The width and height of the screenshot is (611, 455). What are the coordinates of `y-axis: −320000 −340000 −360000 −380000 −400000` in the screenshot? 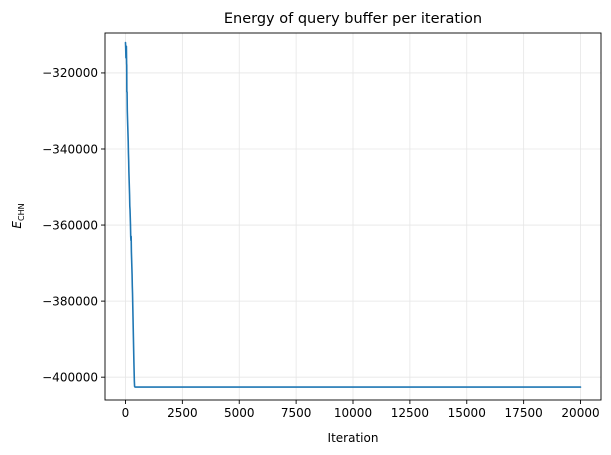 It's located at (73, 225).